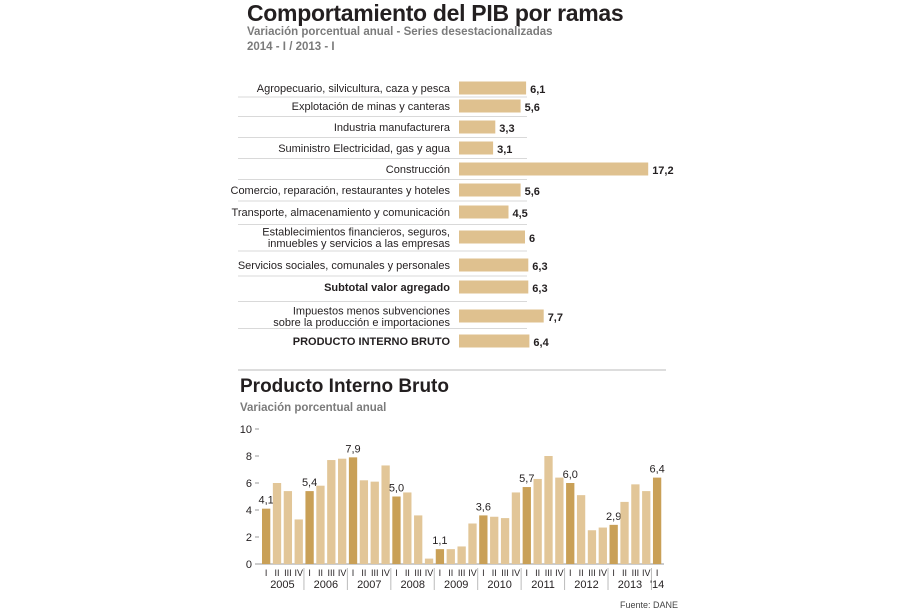  I want to click on chart2-subtitle: Variación porcentual anual, so click(313, 408).